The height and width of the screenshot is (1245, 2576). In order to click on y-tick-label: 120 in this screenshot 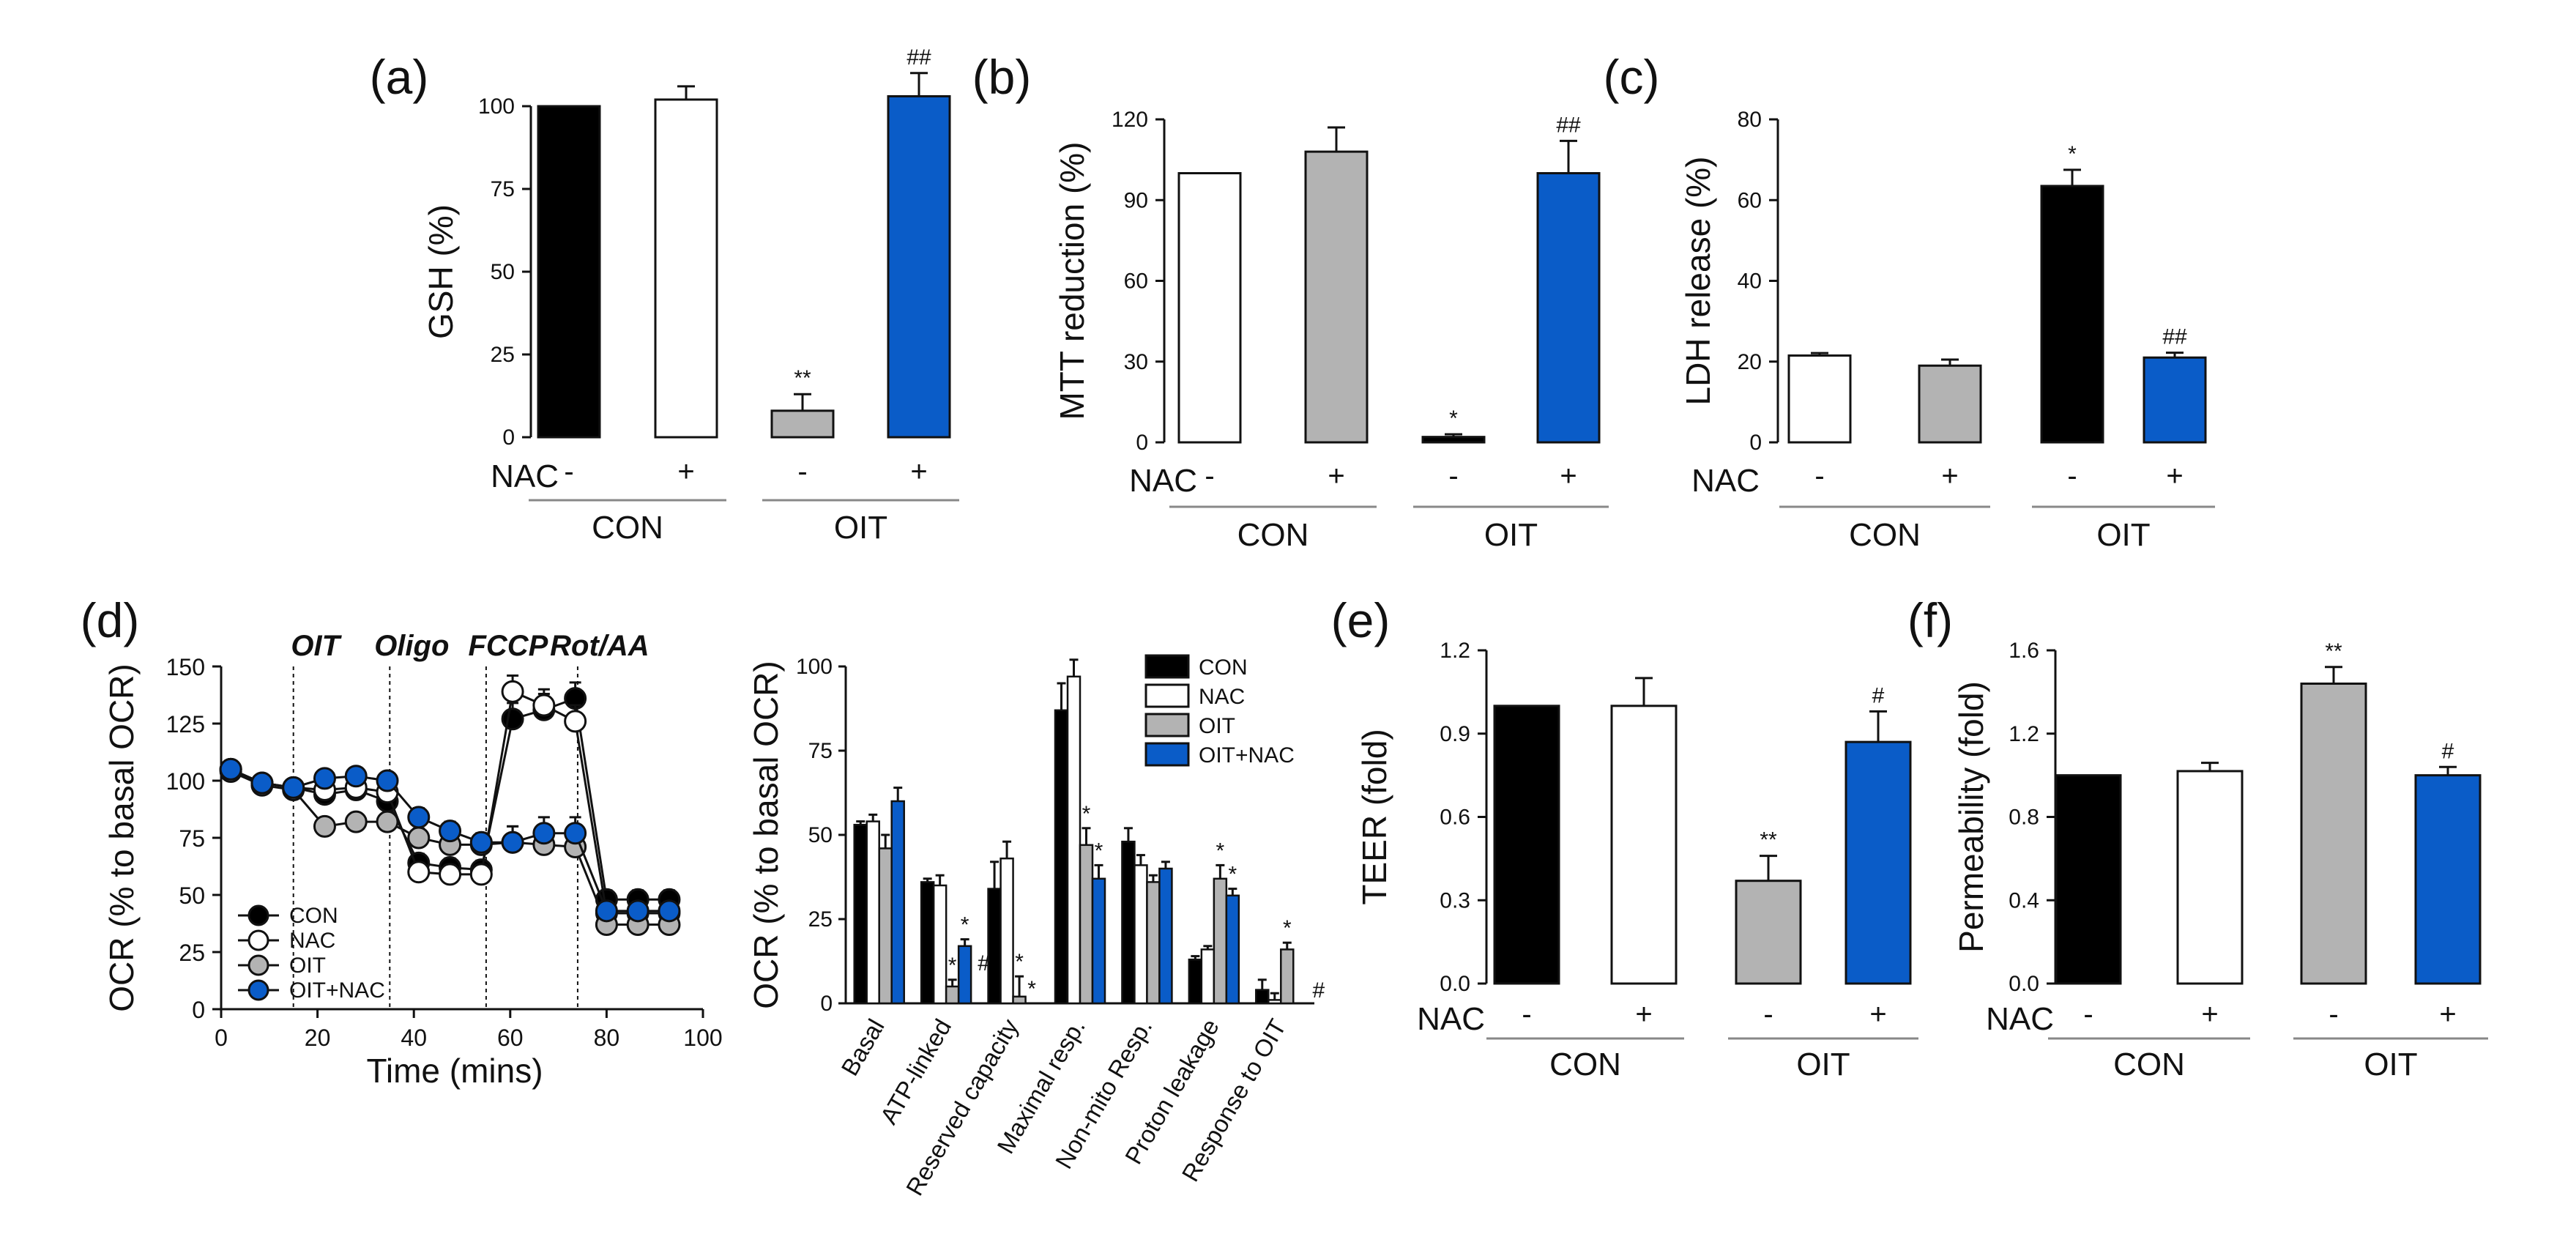, I will do `click(1130, 120)`.